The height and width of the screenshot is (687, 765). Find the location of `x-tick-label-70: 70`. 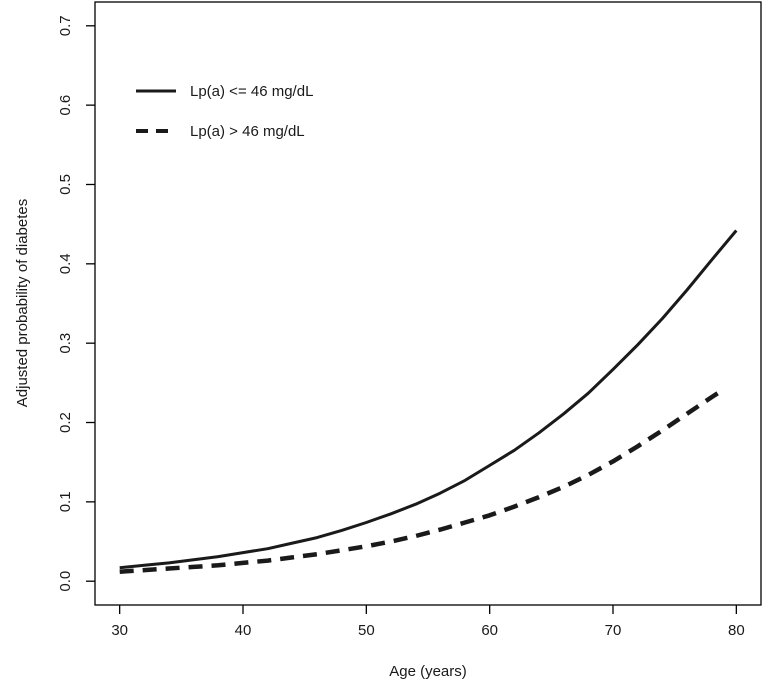

x-tick-label-70: 70 is located at coordinates (613, 630).